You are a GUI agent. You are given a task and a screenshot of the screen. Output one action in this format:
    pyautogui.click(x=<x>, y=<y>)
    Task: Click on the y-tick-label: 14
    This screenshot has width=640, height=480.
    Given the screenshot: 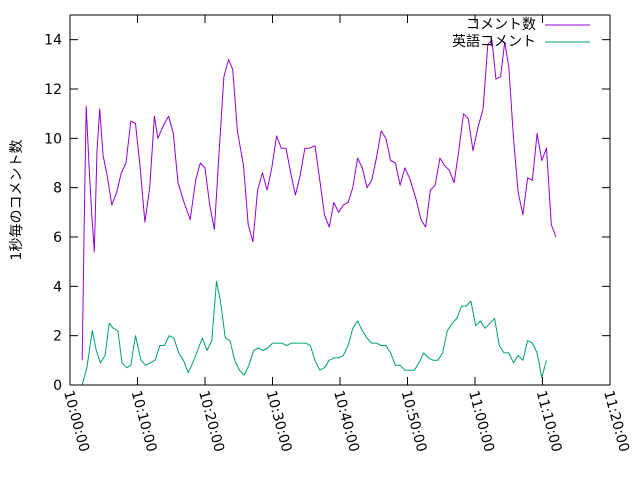 What is the action you would take?
    pyautogui.click(x=53, y=41)
    